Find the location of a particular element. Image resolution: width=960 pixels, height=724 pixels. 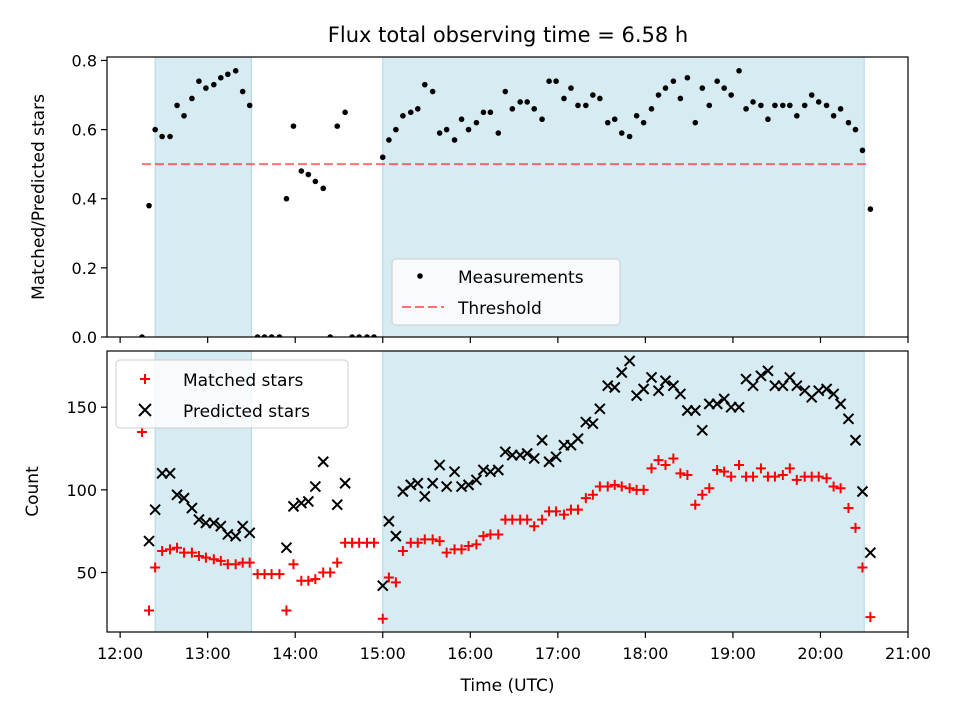

y-tick-label: 0.6 is located at coordinates (84, 130).